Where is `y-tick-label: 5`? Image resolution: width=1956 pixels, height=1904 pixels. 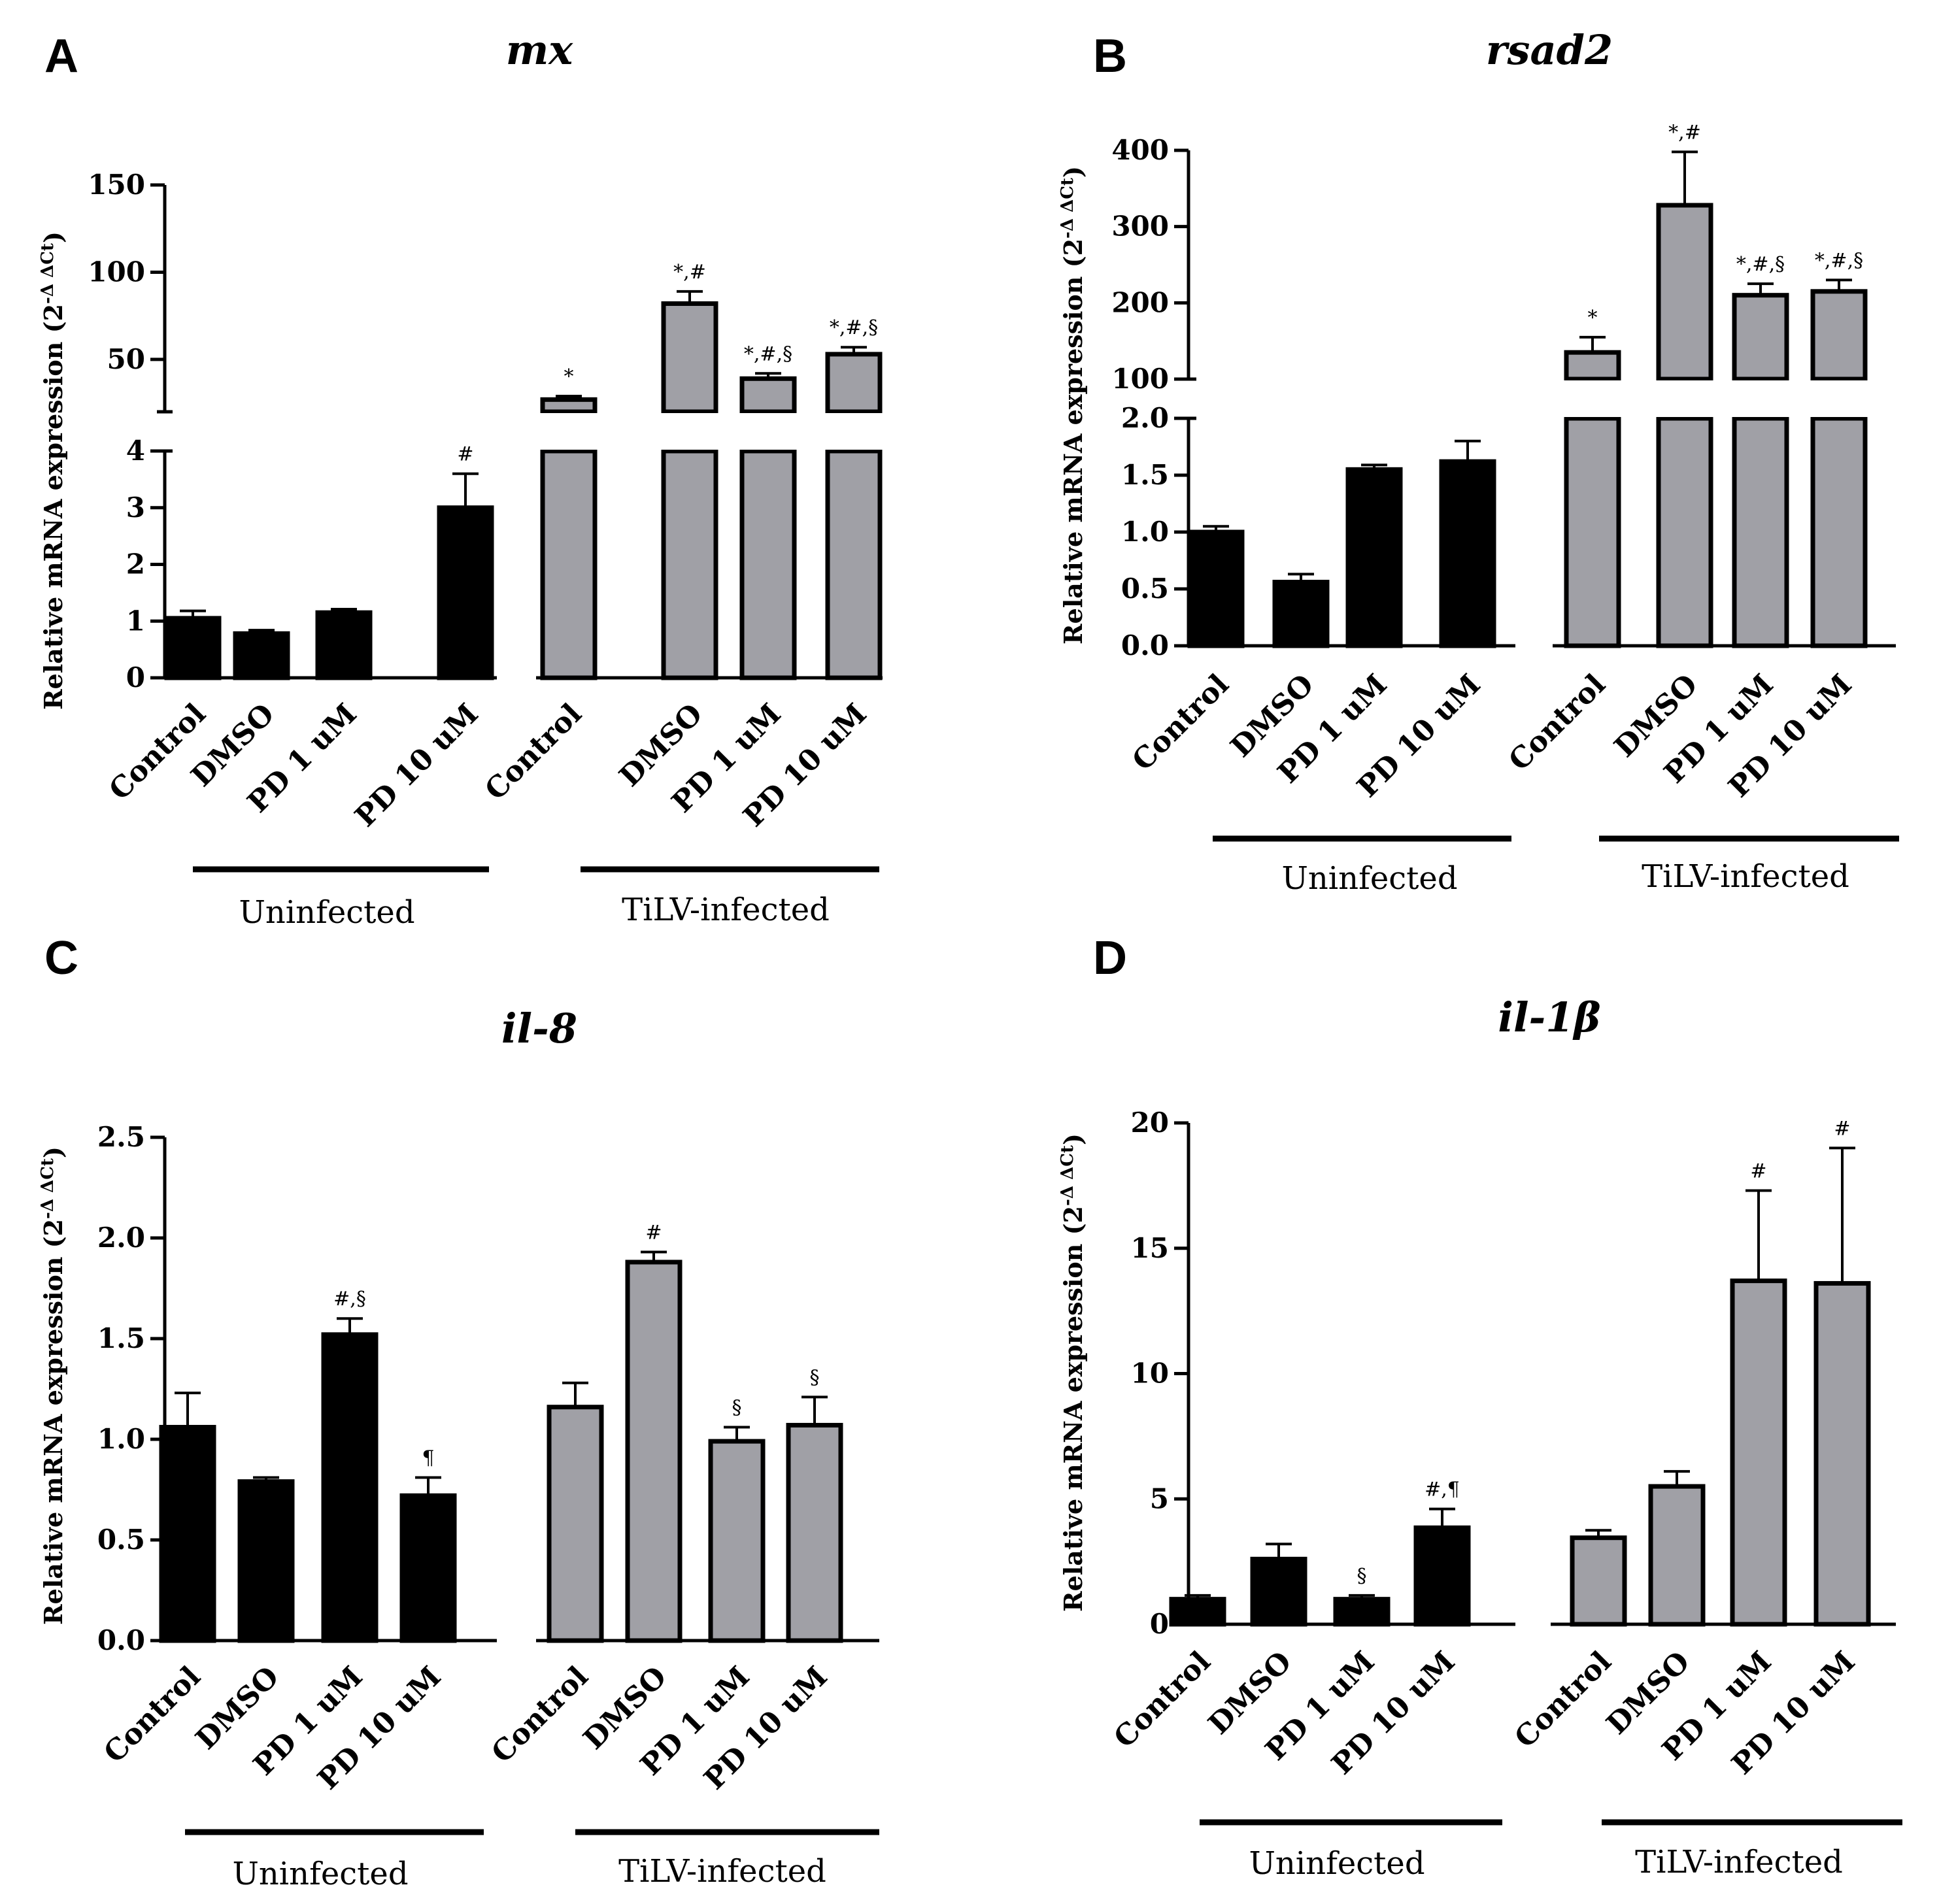 y-tick-label: 5 is located at coordinates (1159, 1498).